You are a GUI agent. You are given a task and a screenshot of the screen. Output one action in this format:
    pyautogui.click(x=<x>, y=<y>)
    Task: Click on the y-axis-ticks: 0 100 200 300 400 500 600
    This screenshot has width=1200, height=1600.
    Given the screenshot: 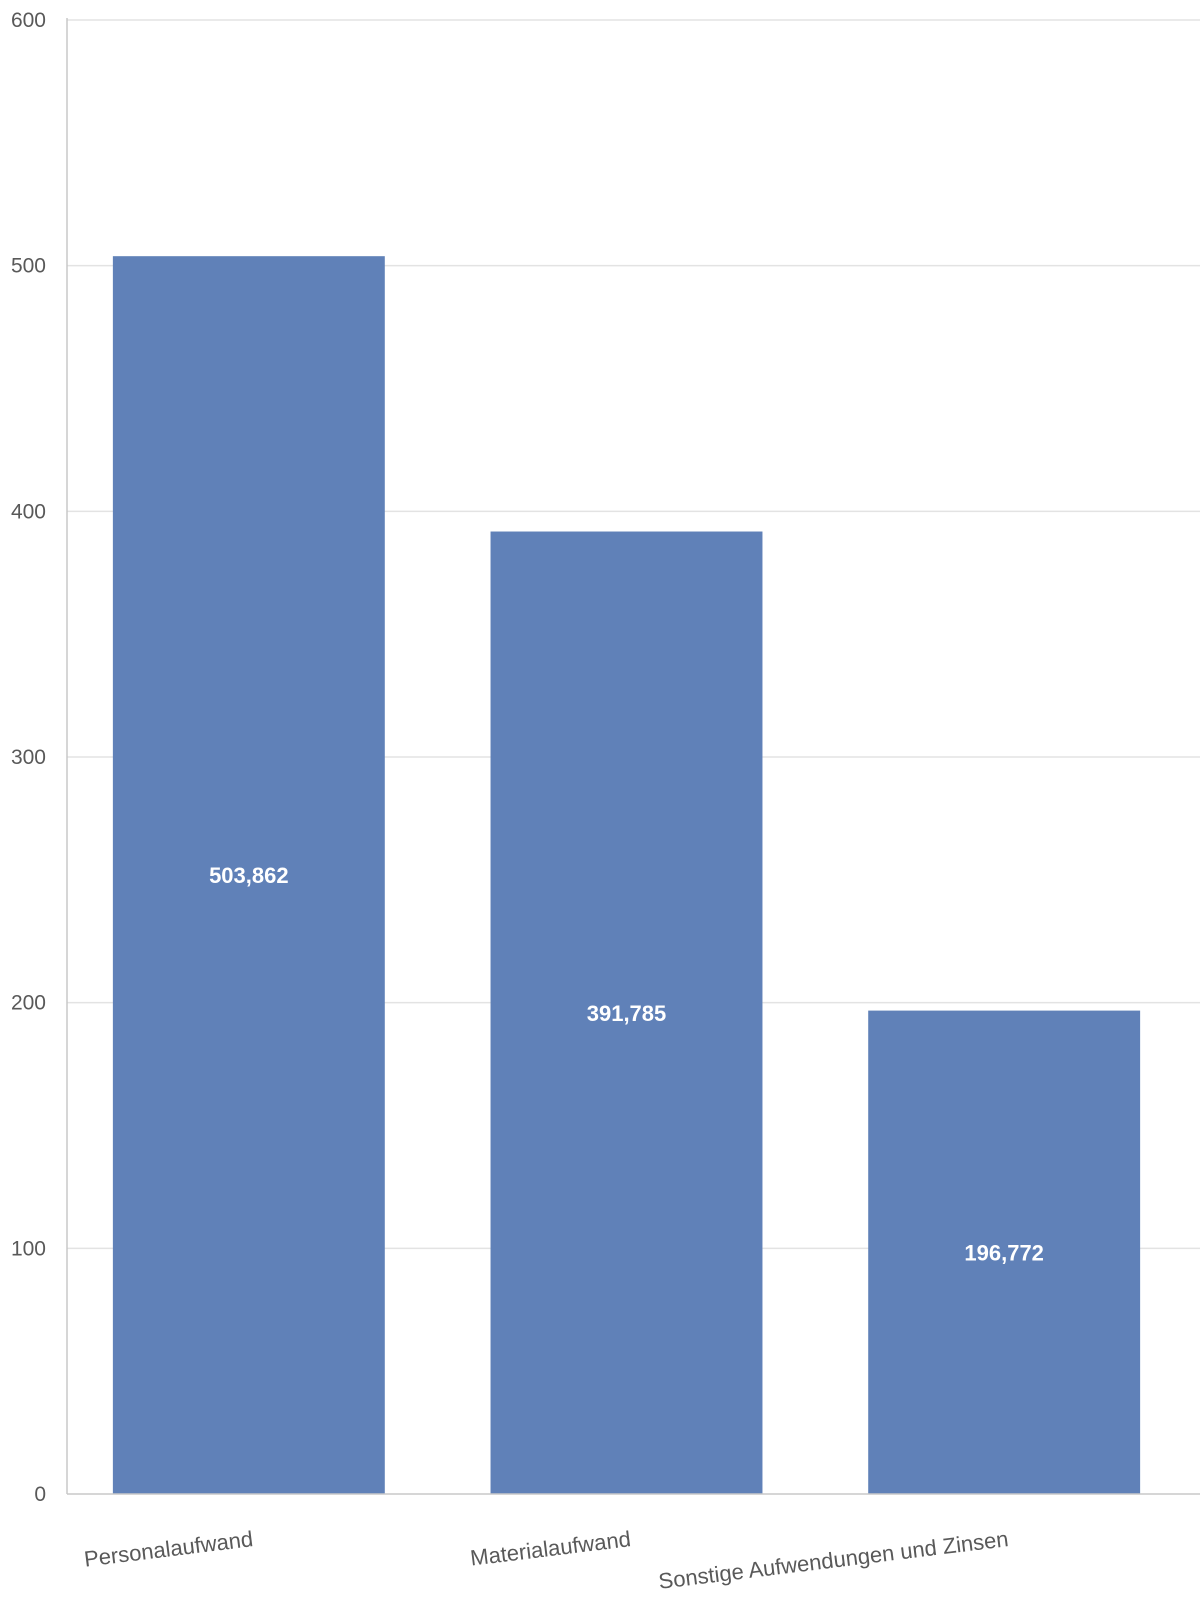 What is the action you would take?
    pyautogui.click(x=28, y=757)
    